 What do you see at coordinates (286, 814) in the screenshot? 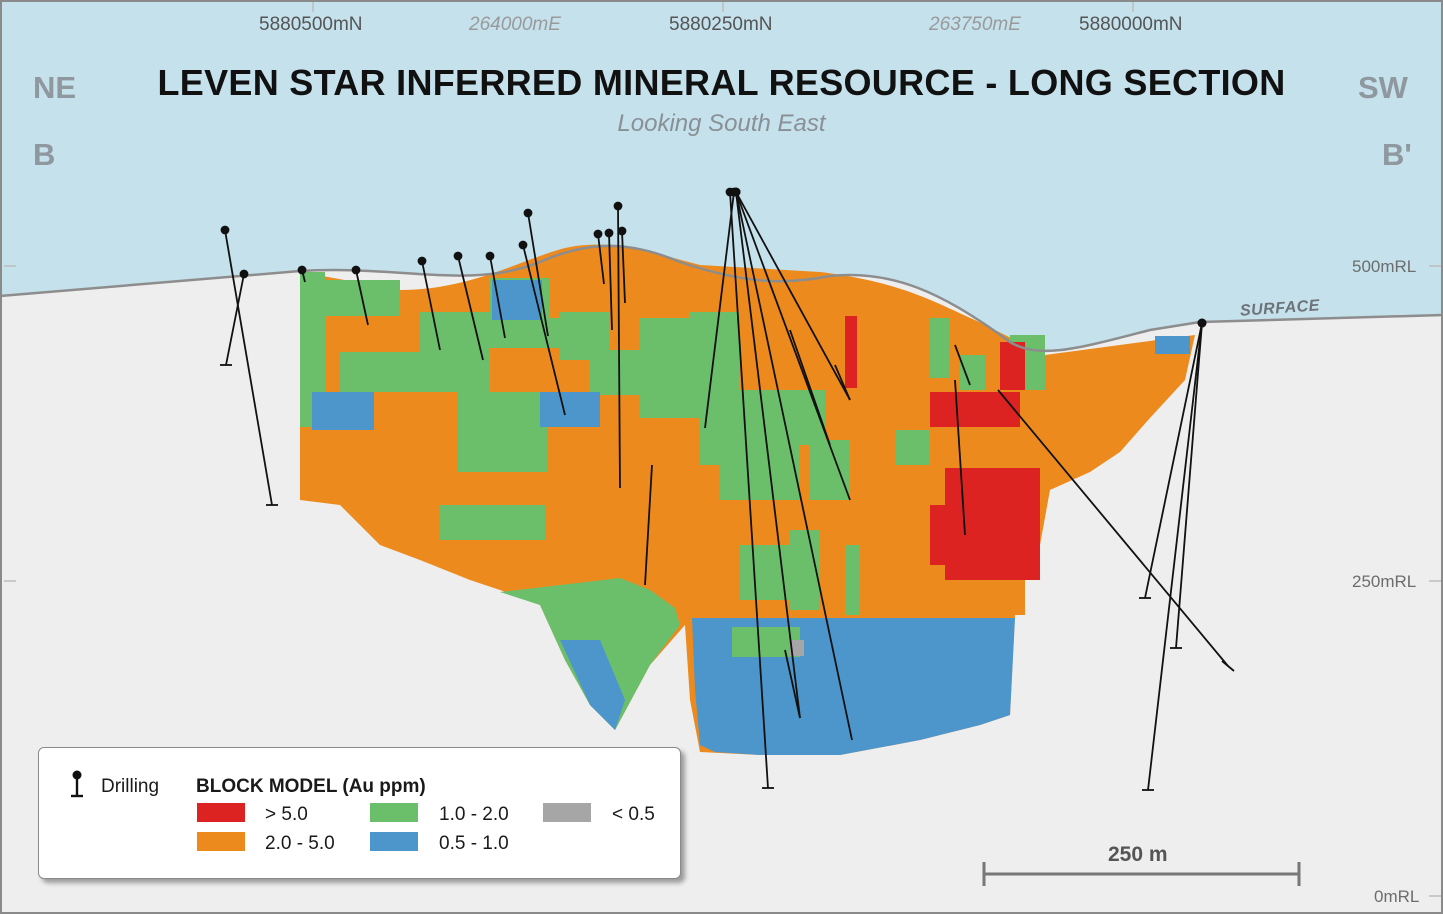
I see `legend-label-gt5: > 5.0` at bounding box center [286, 814].